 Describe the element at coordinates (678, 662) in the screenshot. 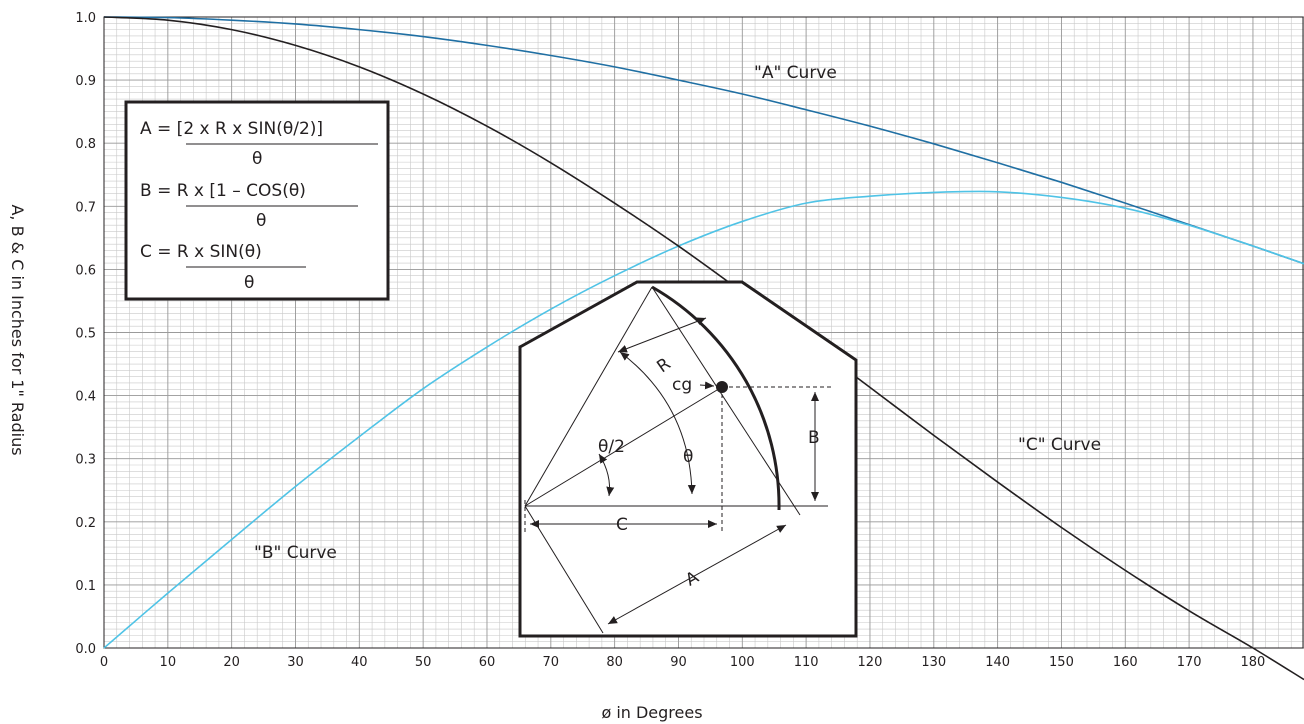

I see `x-tick-label: 90` at that location.